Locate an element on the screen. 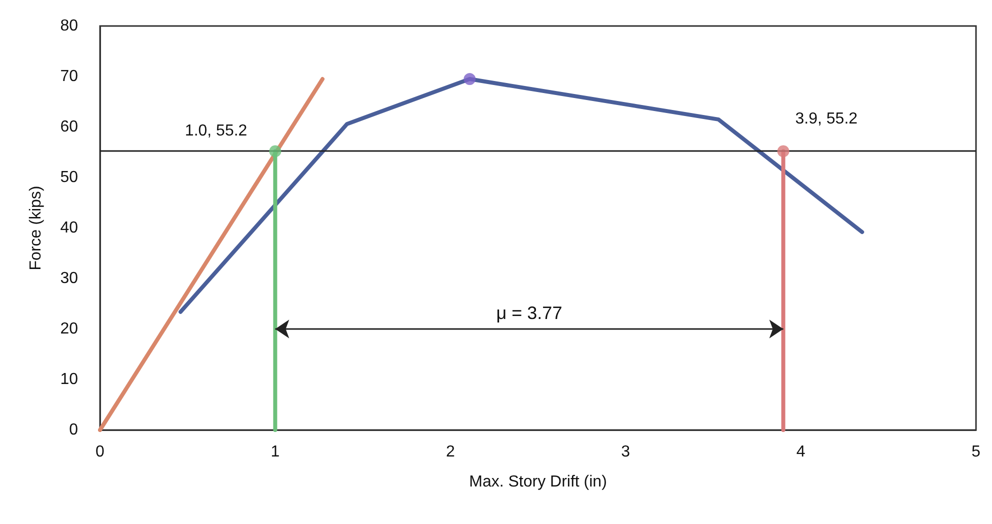 This screenshot has height=524, width=992. y-tick-label: 40 is located at coordinates (69, 228).